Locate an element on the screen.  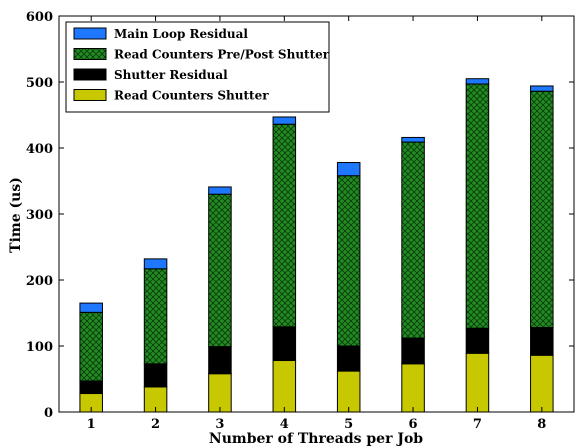
y-axis-label: Time (us) is located at coordinates (16, 215).